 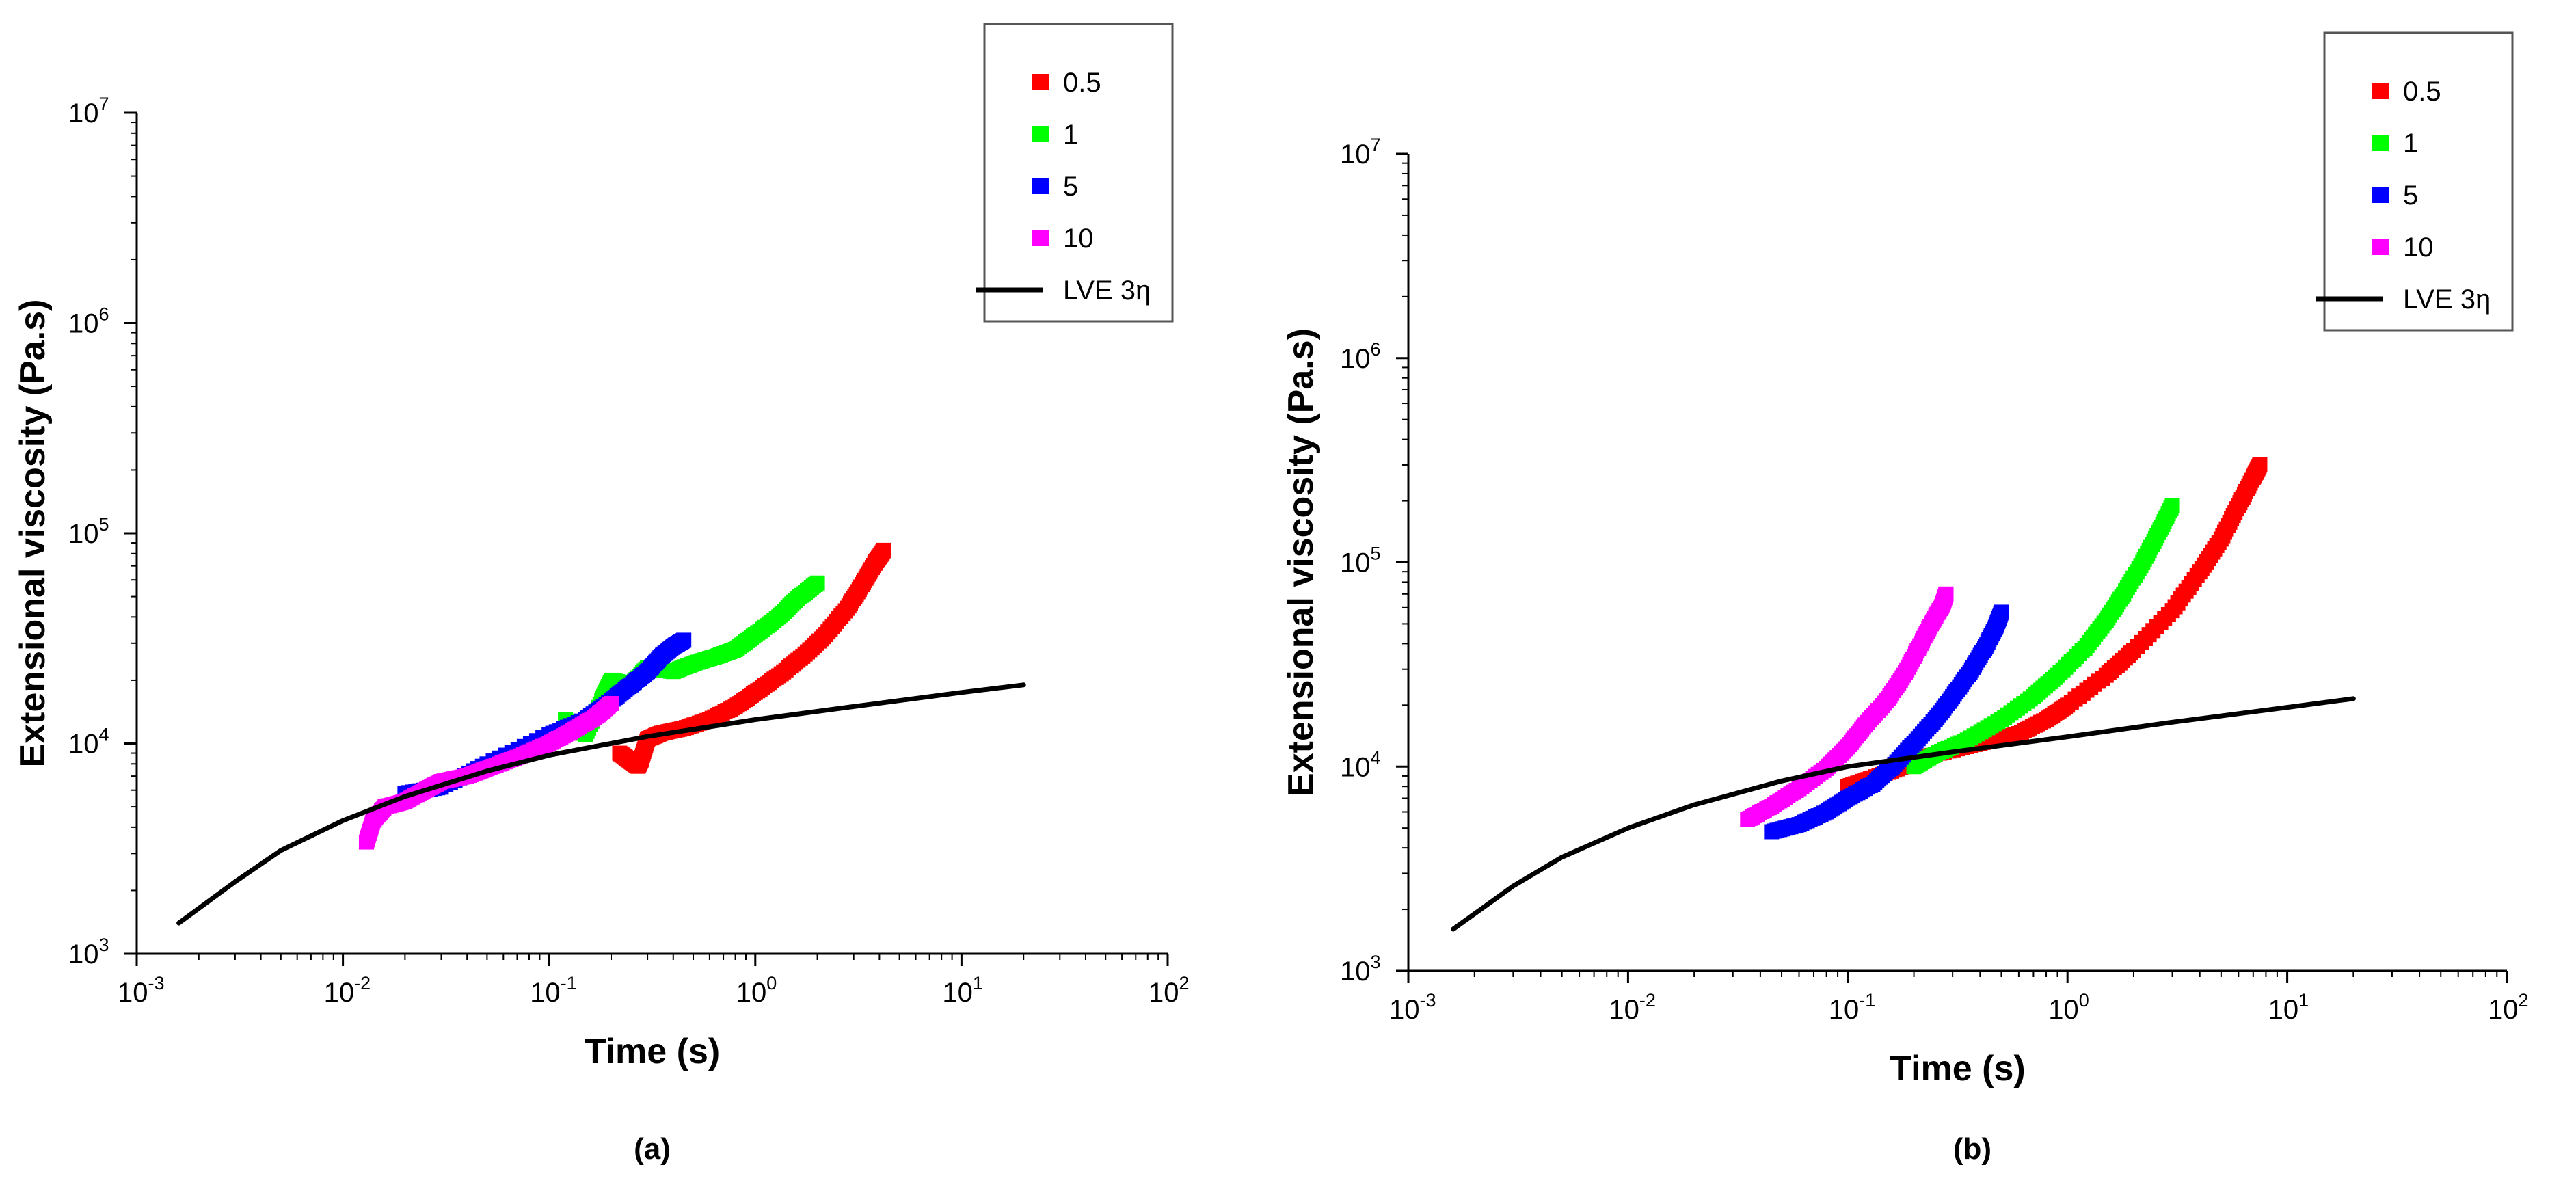 I want to click on x-tick-label: 10⁻³, so click(x=141, y=990).